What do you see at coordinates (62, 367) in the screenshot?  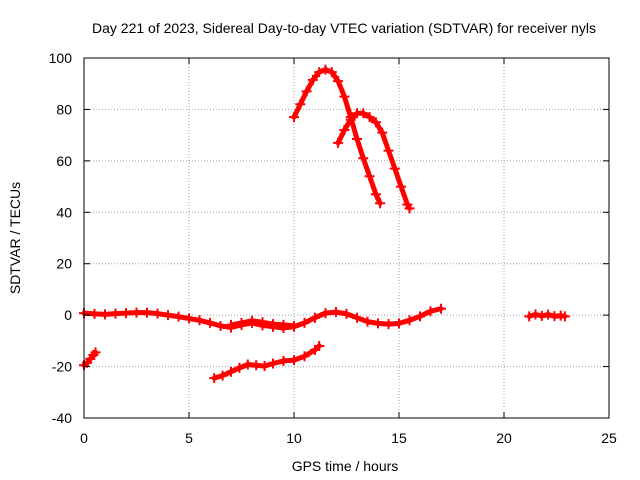 I see `y-tick-label: -20` at bounding box center [62, 367].